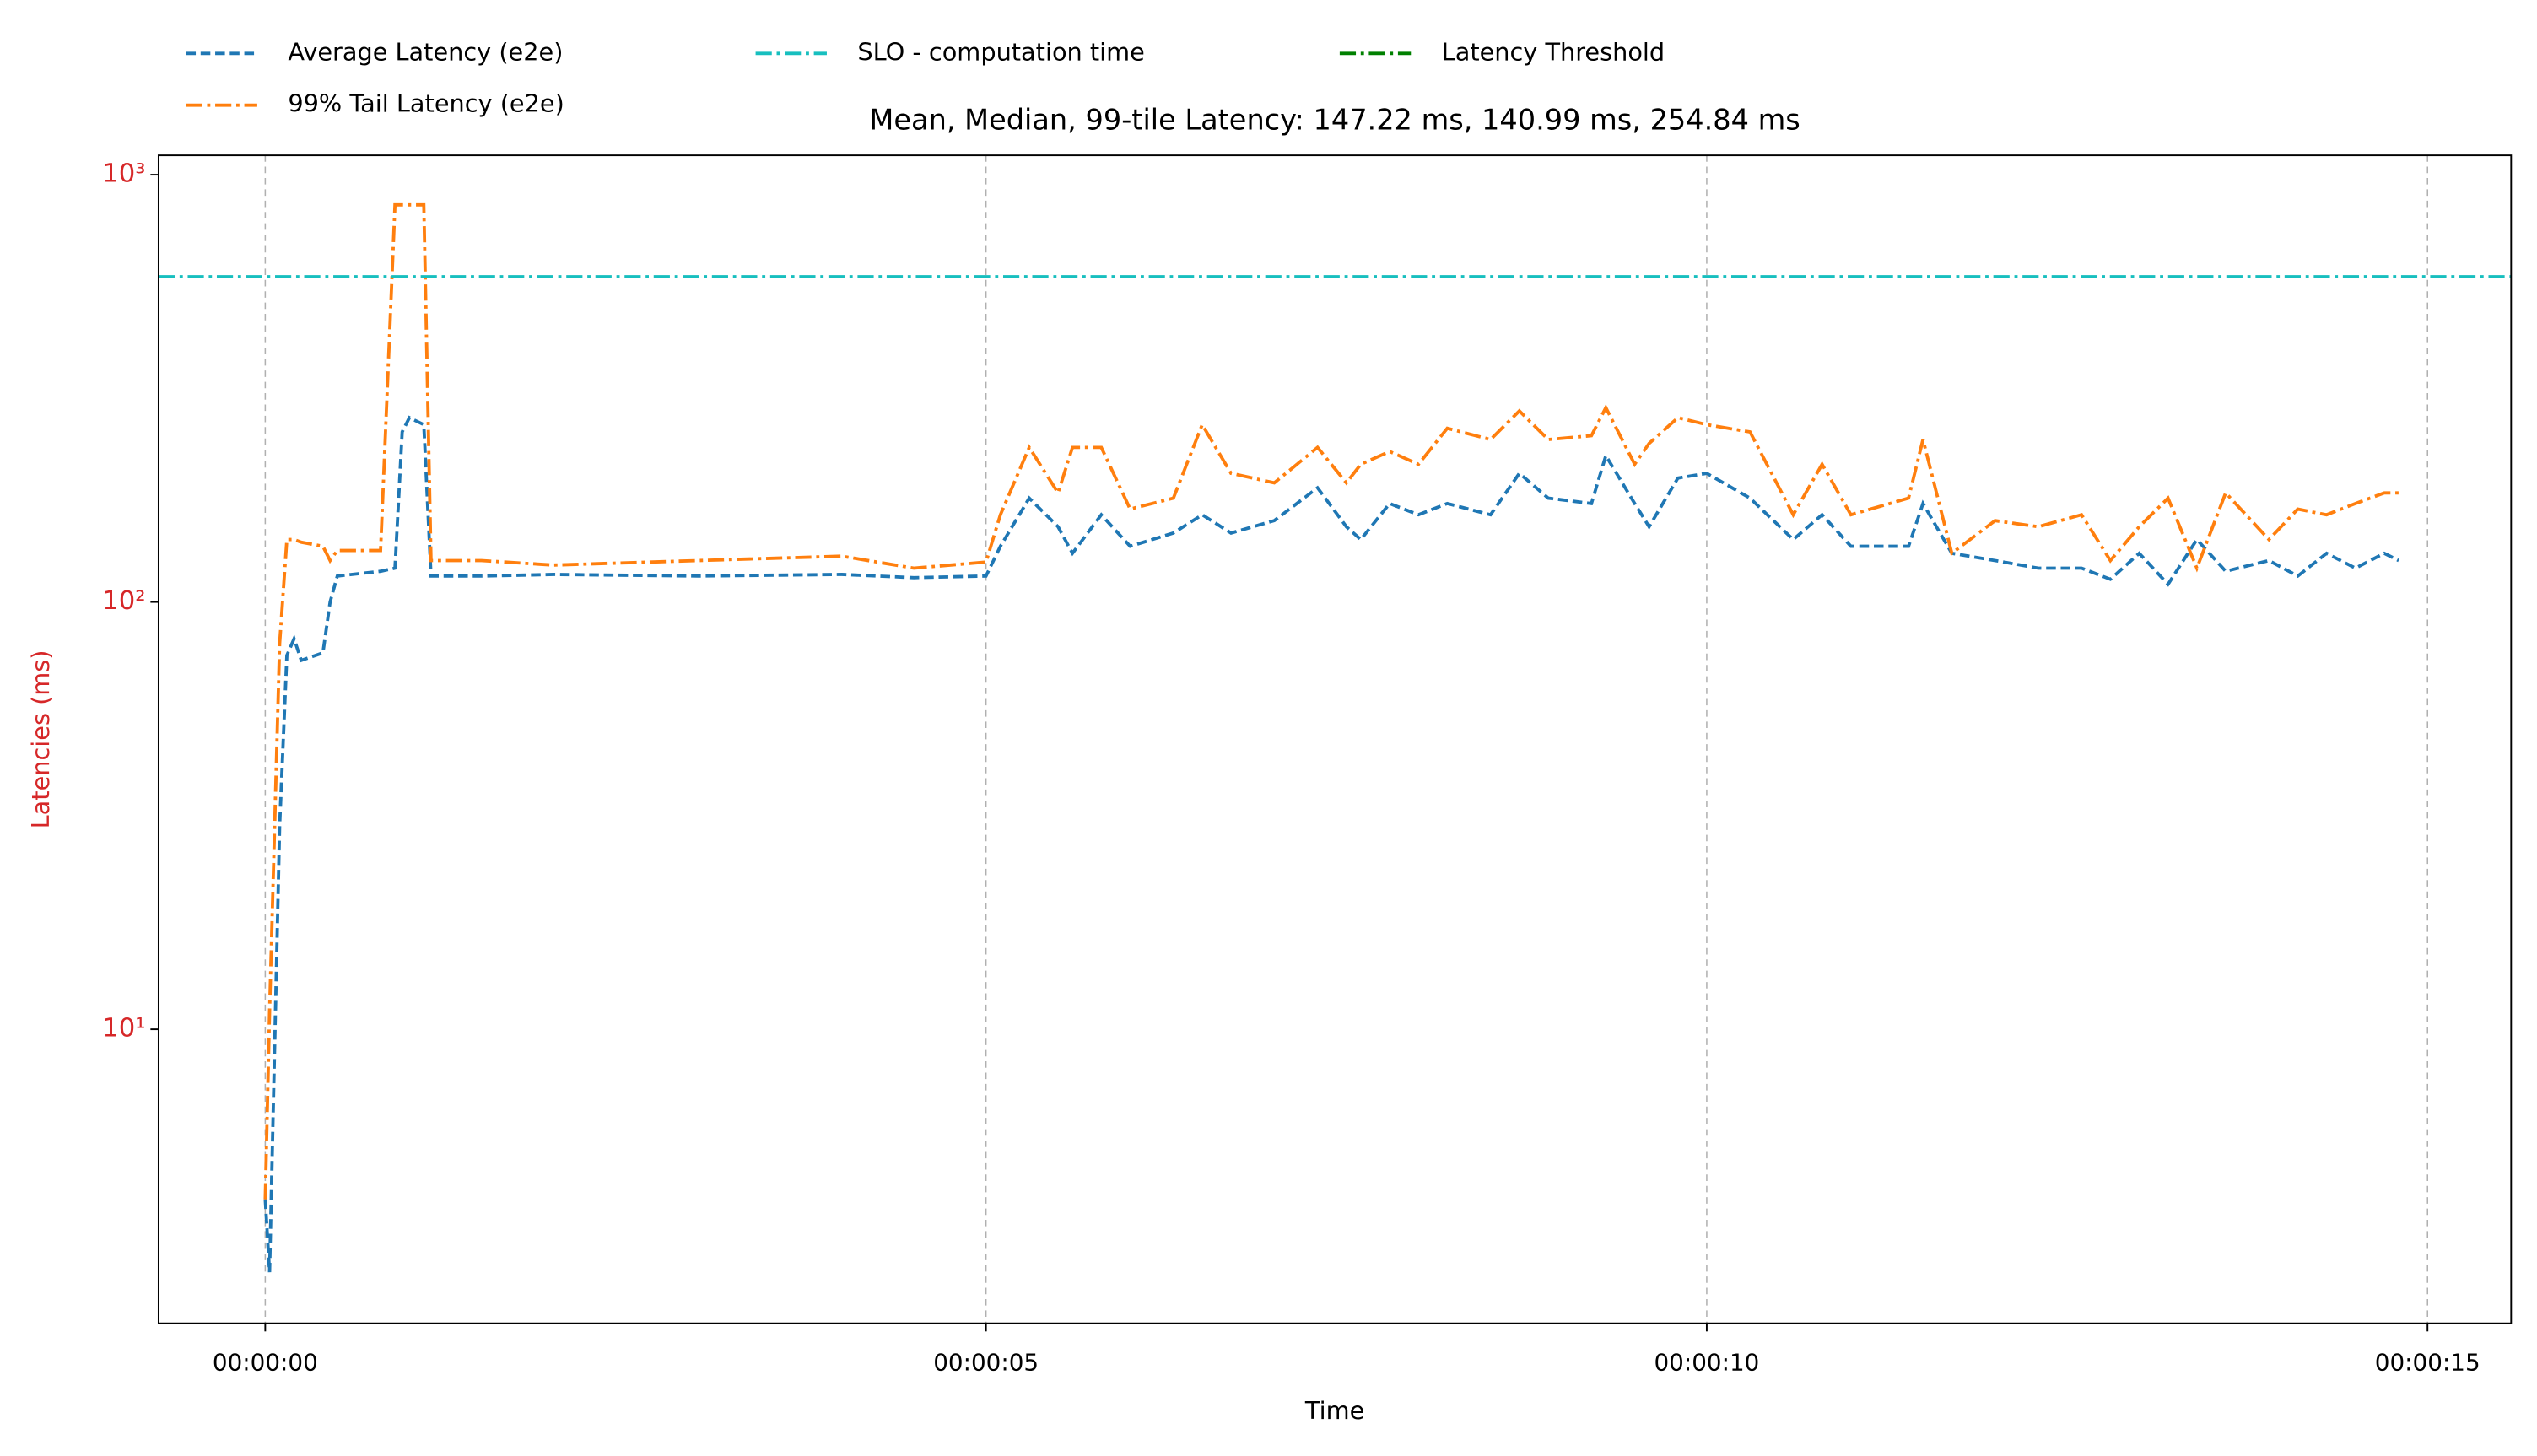  Describe the element at coordinates (123, 174) in the screenshot. I see `y-tick-label: 10³` at that location.